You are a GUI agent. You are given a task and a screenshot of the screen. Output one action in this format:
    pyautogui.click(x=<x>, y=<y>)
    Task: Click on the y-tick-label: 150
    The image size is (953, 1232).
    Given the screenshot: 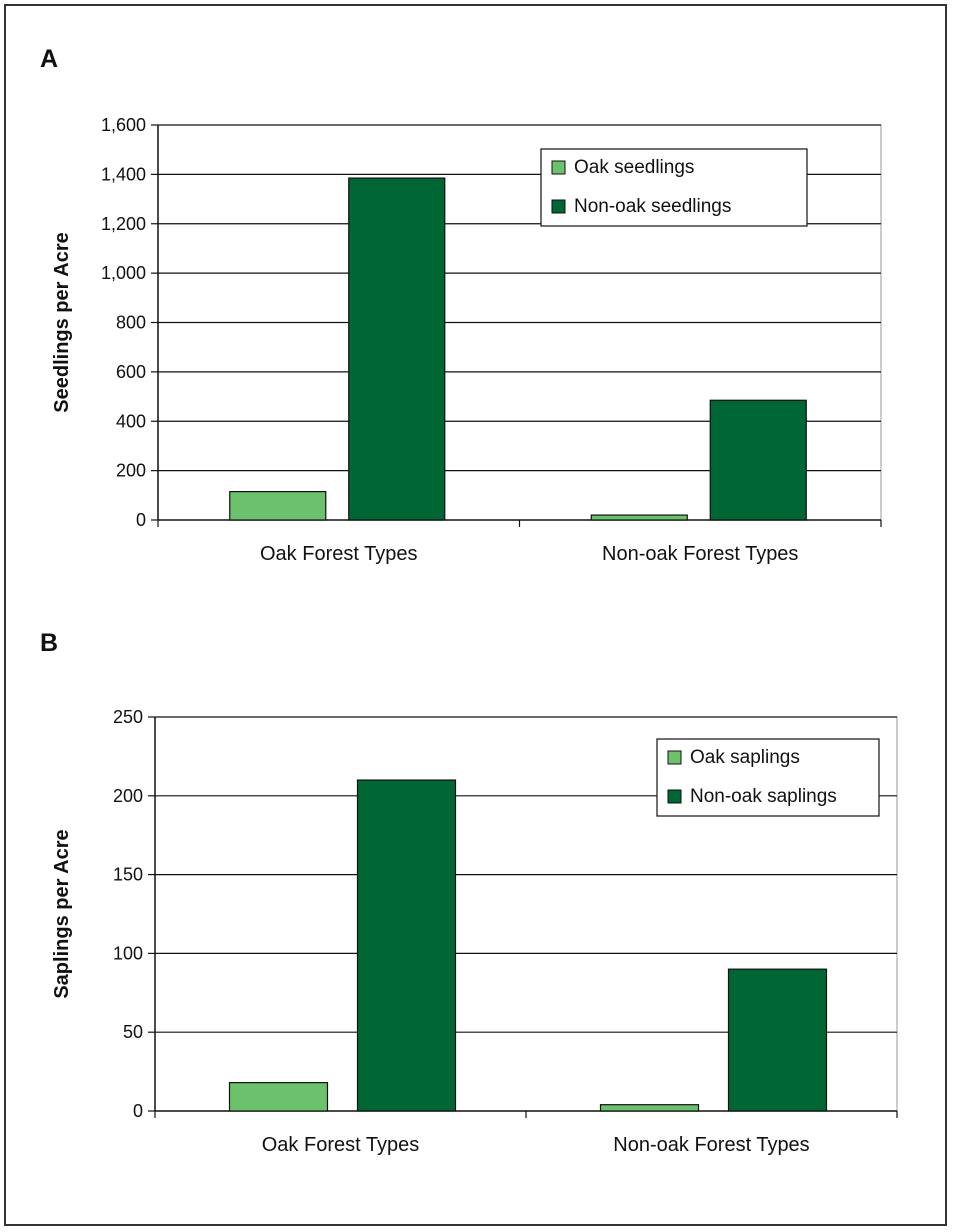 What is the action you would take?
    pyautogui.click(x=128, y=875)
    